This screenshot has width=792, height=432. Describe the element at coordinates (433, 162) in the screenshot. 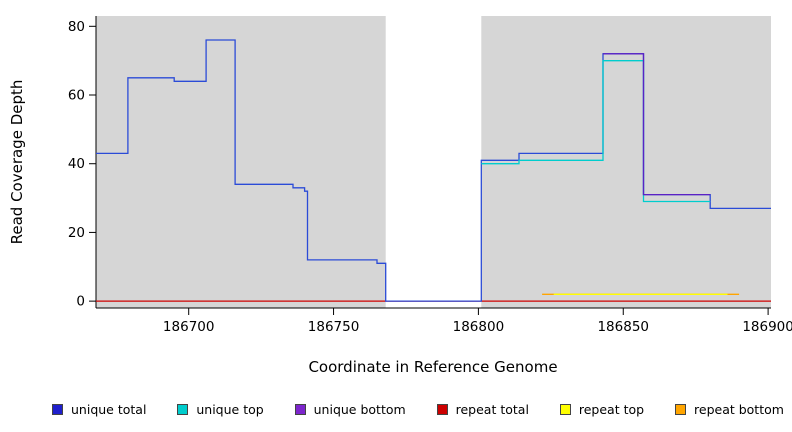

I see `zero-coverage-gap` at that location.